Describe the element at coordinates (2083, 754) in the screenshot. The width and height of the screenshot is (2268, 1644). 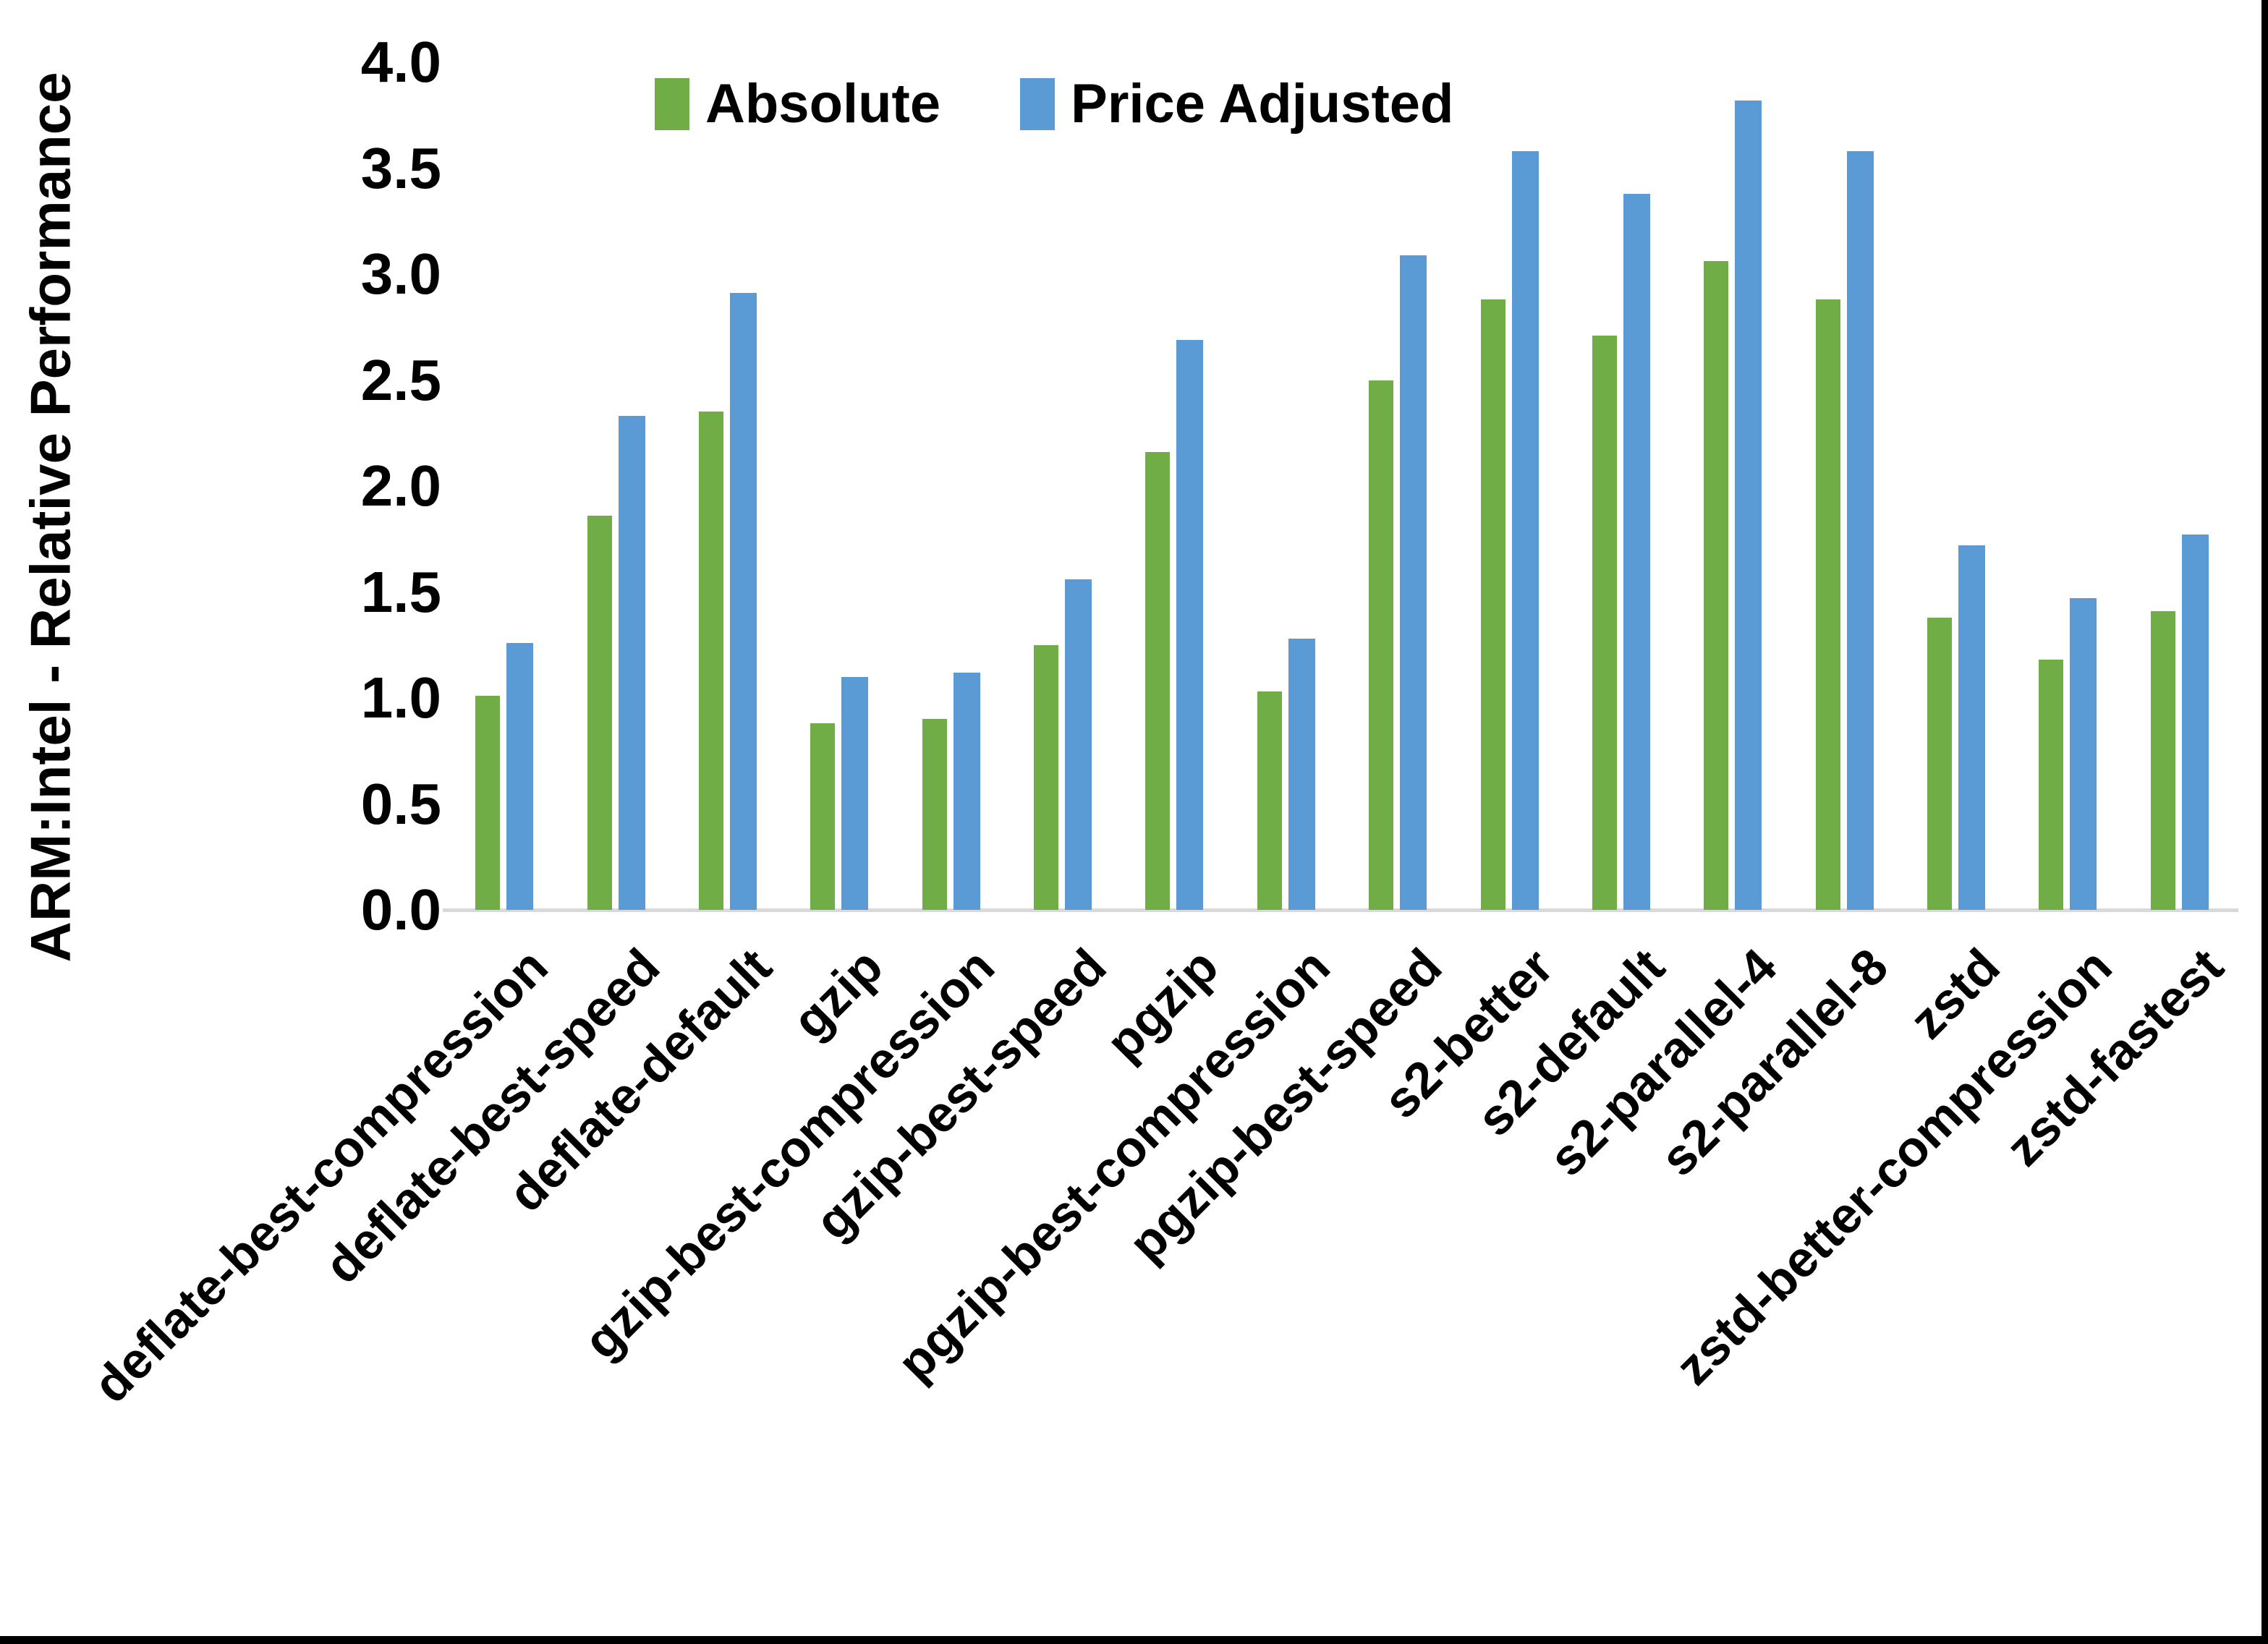
I see `bar-price-adjusted-zstd-better-compression` at that location.